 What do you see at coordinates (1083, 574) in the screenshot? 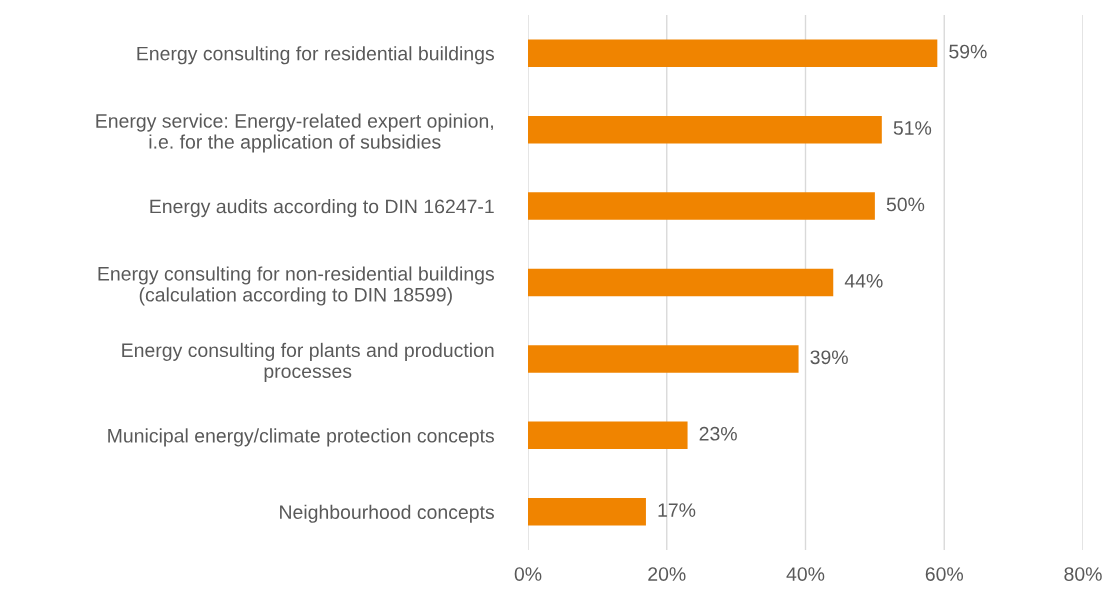
I see `x-tick-label: 80%` at bounding box center [1083, 574].